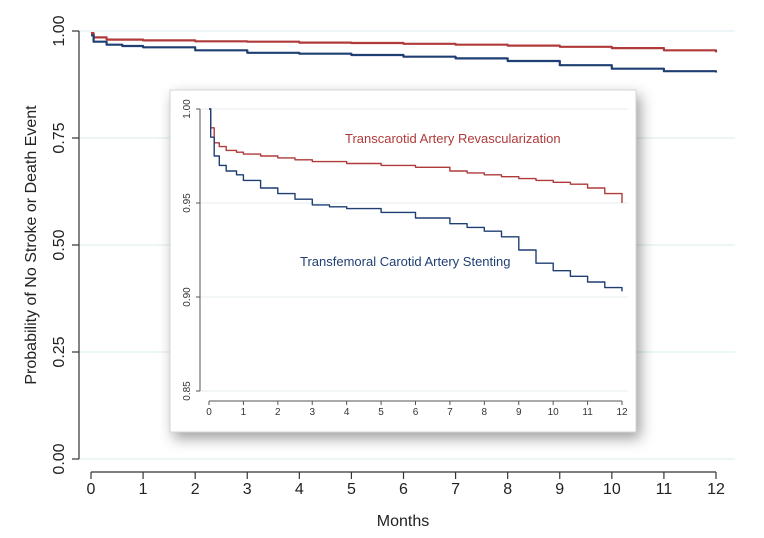 Image resolution: width=764 pixels, height=538 pixels. What do you see at coordinates (247, 489) in the screenshot?
I see `main-x-tick-label: 3` at bounding box center [247, 489].